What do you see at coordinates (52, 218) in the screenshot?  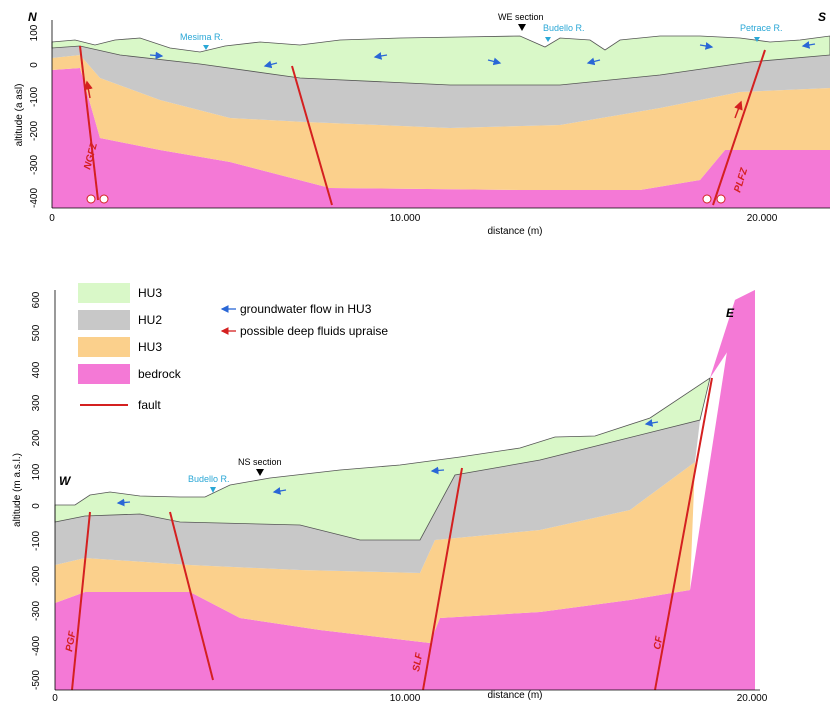 I see `ns-x-tick-label: 0` at bounding box center [52, 218].